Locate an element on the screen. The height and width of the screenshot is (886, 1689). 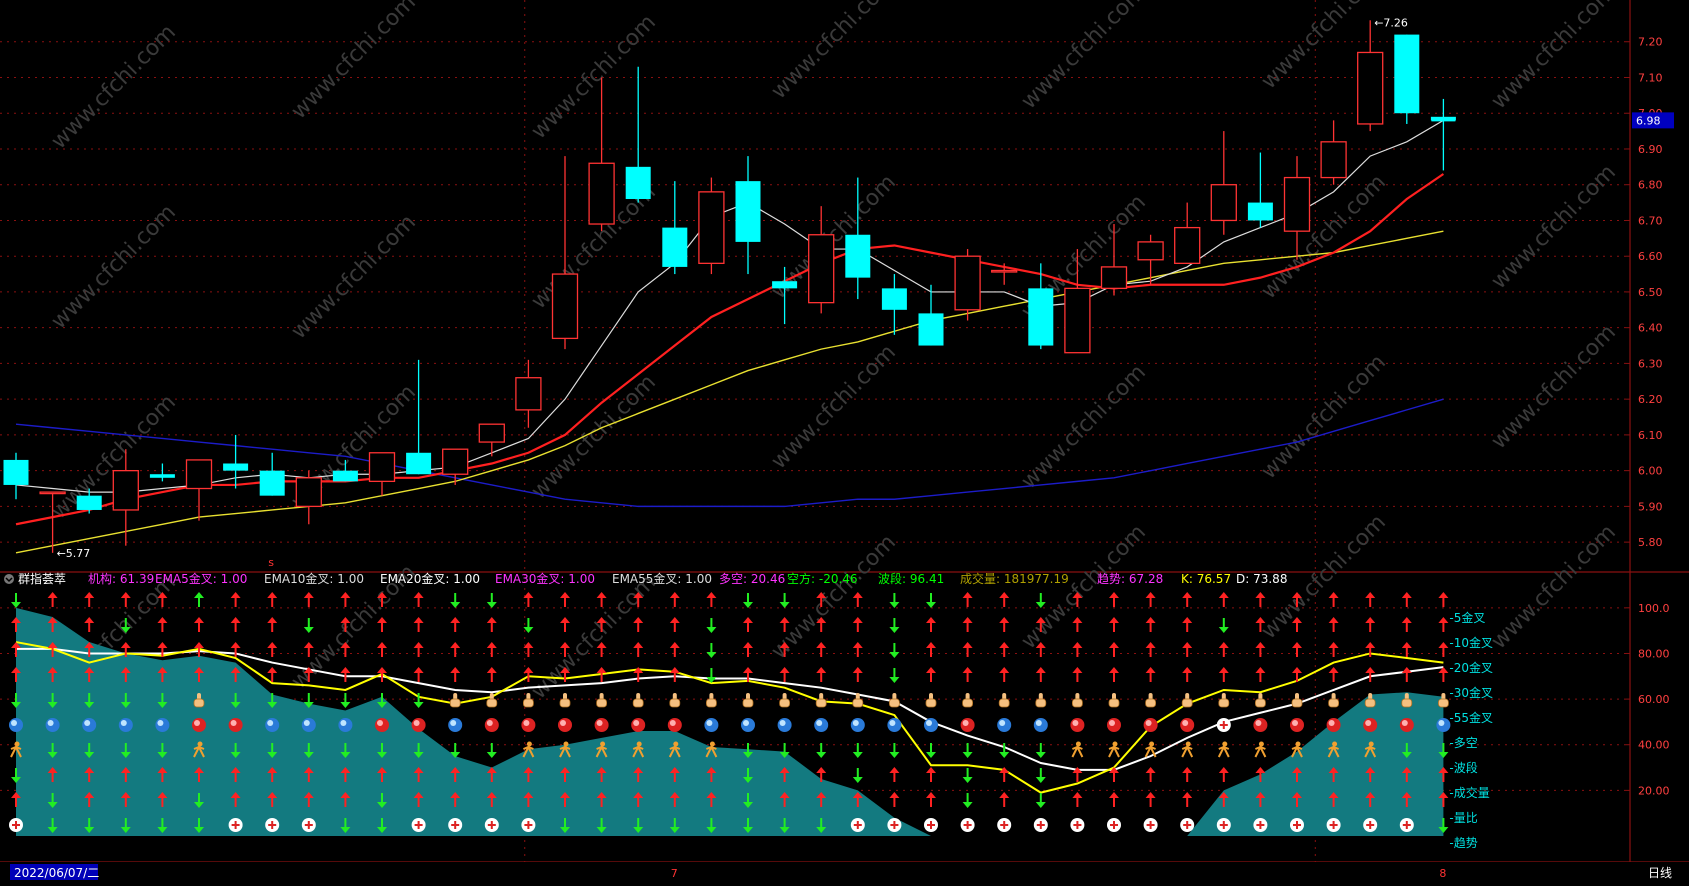
legend-item: D: 73.88 is located at coordinates (1261, 579).